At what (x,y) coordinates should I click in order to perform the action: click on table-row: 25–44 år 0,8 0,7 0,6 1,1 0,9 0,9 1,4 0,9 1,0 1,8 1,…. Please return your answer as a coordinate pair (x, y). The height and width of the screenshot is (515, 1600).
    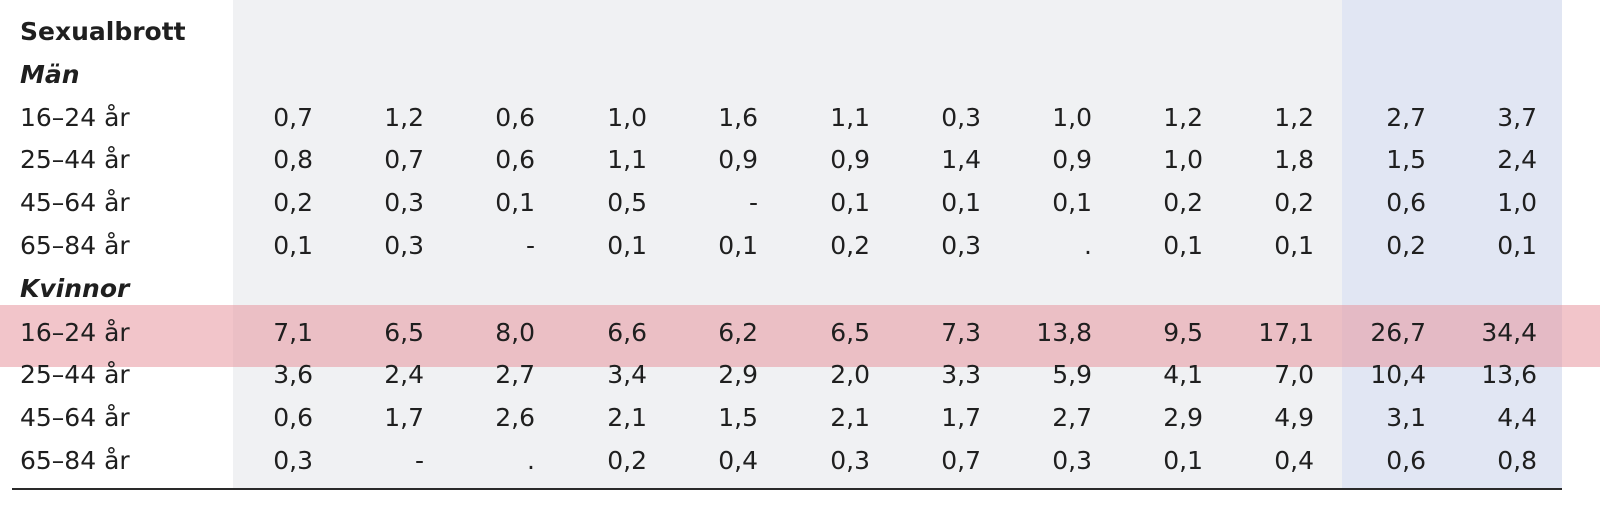
    Looking at the image, I should click on (800, 160).